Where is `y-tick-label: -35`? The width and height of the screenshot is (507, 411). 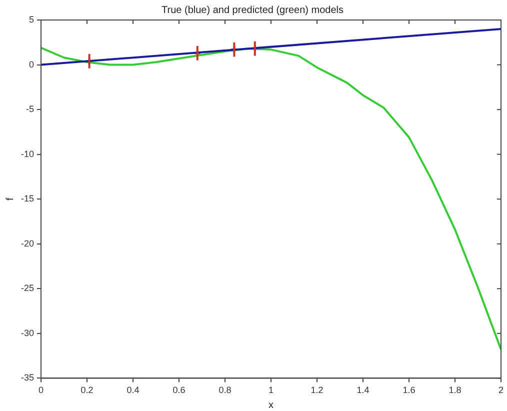
y-tick-label: -35 is located at coordinates (27, 377).